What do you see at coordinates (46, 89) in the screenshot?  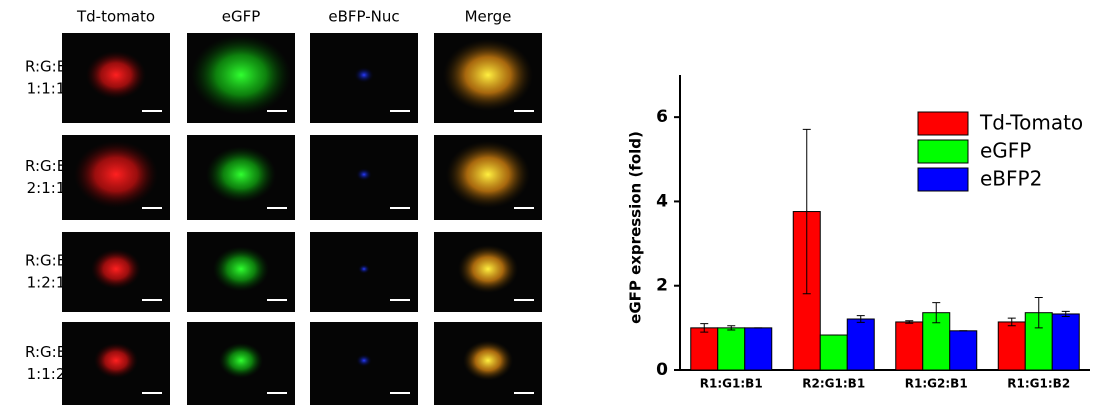 I see `row-label: 1:1:1` at bounding box center [46, 89].